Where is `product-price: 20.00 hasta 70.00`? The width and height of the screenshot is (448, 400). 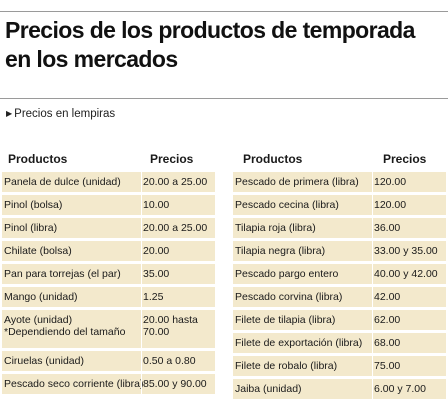
product-price: 20.00 hasta 70.00 is located at coordinates (179, 326).